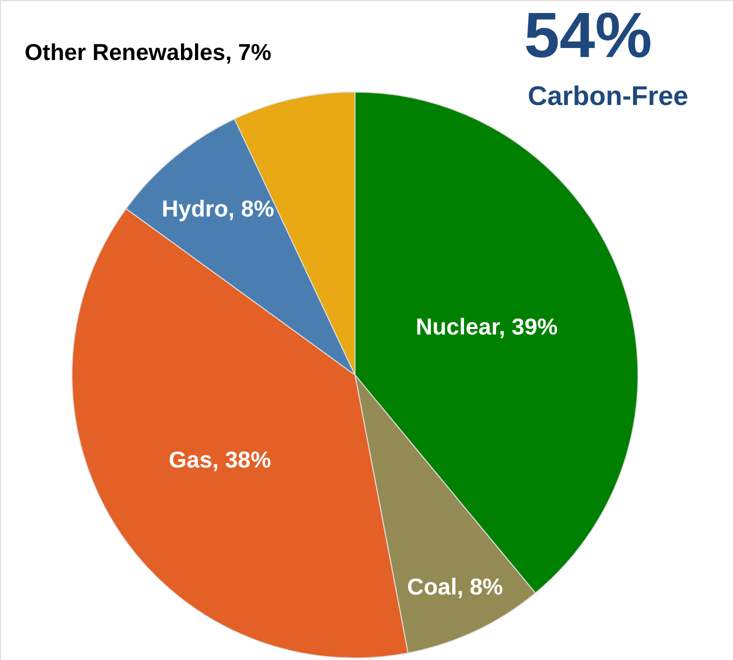 Image resolution: width=733 pixels, height=660 pixels. What do you see at coordinates (588, 35) in the screenshot?
I see `text: 54%` at bounding box center [588, 35].